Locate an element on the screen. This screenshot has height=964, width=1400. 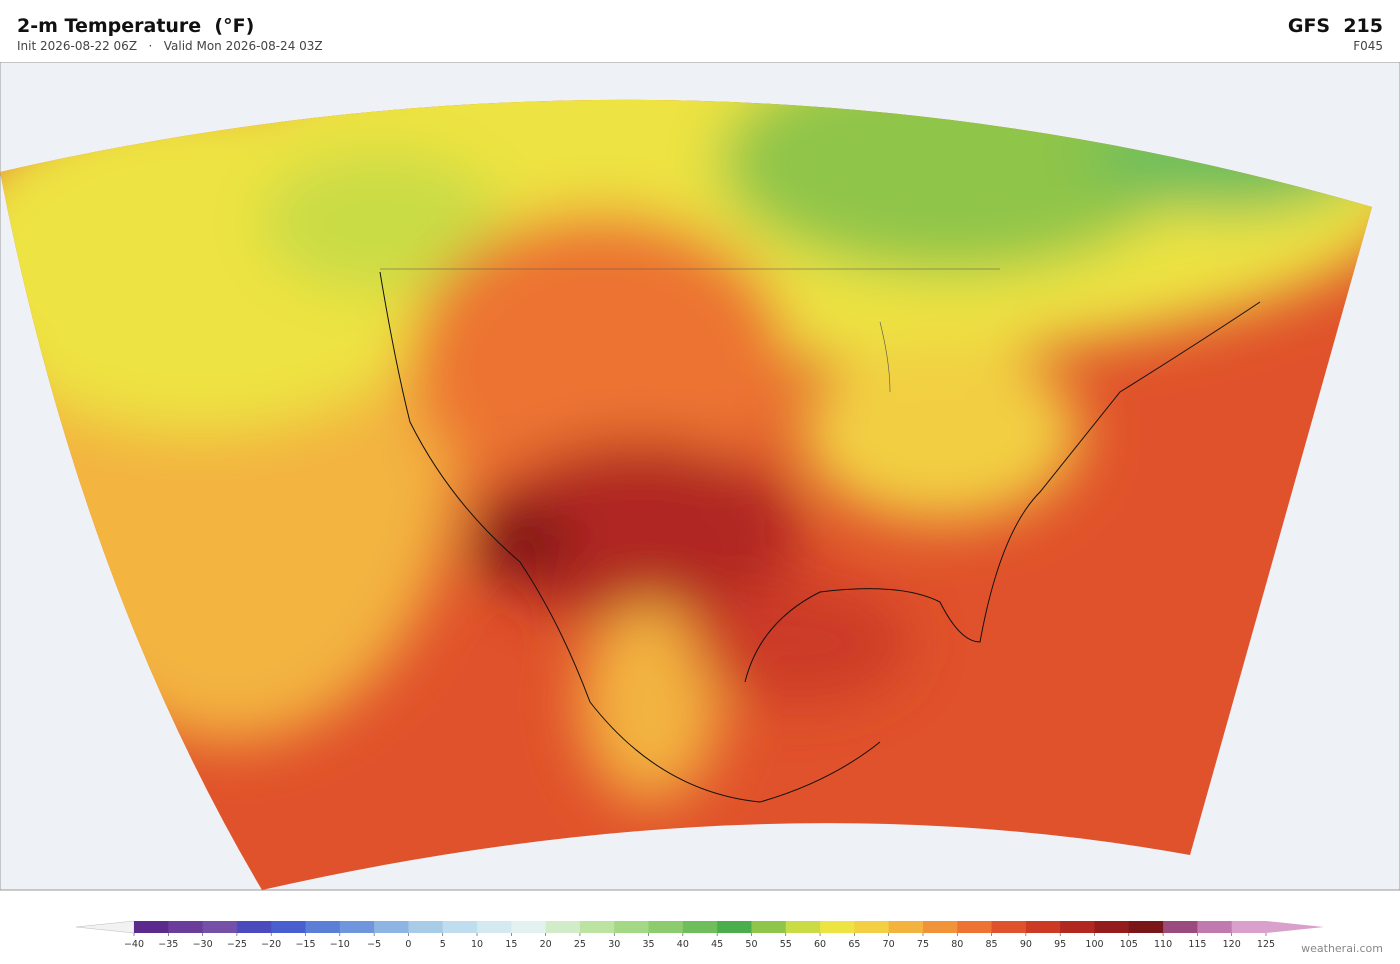
colorbar-tick-label: 100 is located at coordinates (1094, 944).